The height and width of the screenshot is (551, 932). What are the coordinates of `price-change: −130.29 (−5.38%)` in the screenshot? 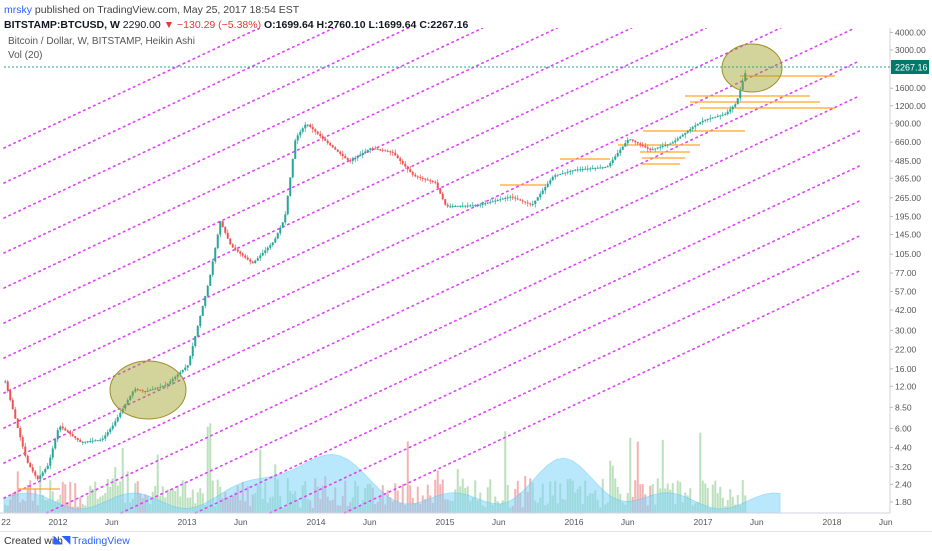 It's located at (219, 25).